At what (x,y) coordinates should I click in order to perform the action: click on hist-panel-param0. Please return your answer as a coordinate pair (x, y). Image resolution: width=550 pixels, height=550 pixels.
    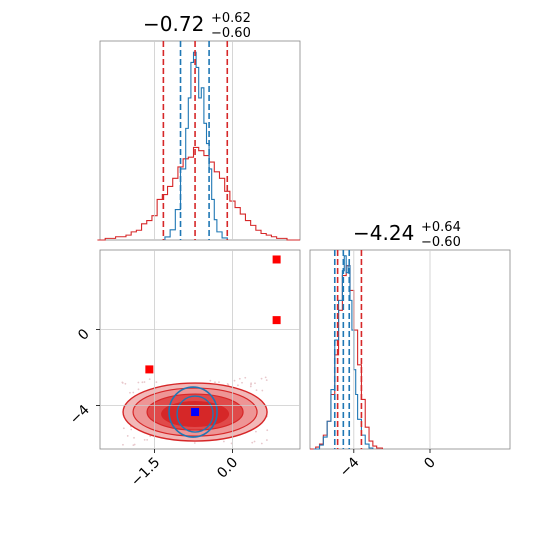
    Looking at the image, I should click on (200, 140).